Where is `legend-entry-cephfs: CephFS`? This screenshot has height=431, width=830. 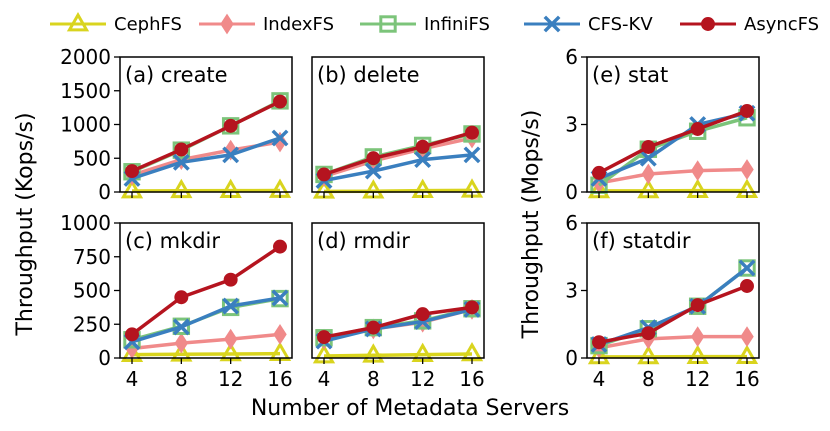
legend-entry-cephfs: CephFS is located at coordinates (116, 23).